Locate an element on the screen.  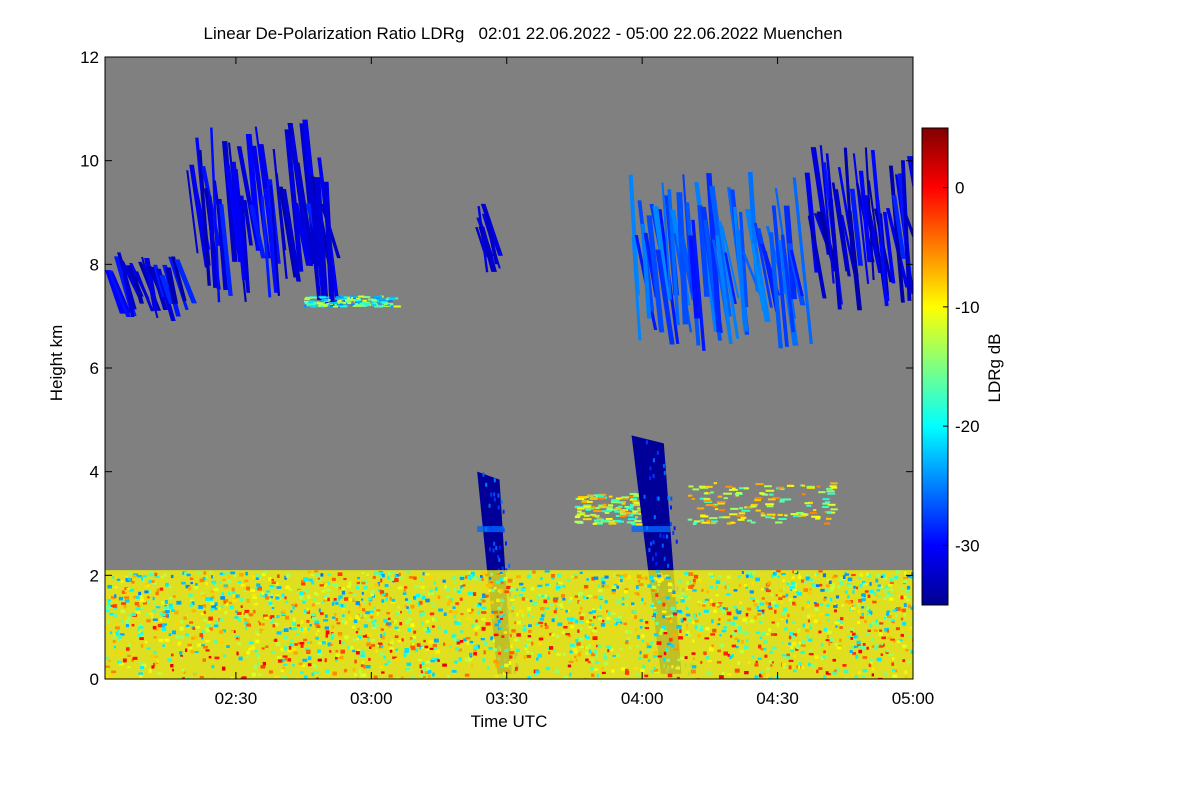
y-tick-label: 8 is located at coordinates (94, 264).